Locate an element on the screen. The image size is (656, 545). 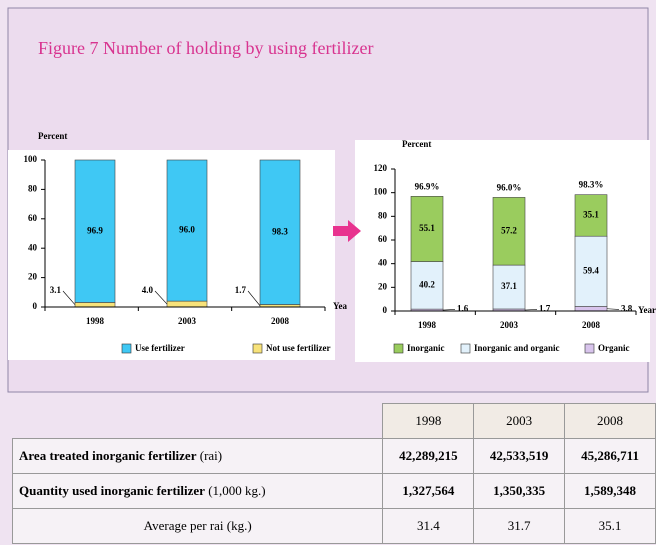
data-label: 96.9 is located at coordinates (95, 230).